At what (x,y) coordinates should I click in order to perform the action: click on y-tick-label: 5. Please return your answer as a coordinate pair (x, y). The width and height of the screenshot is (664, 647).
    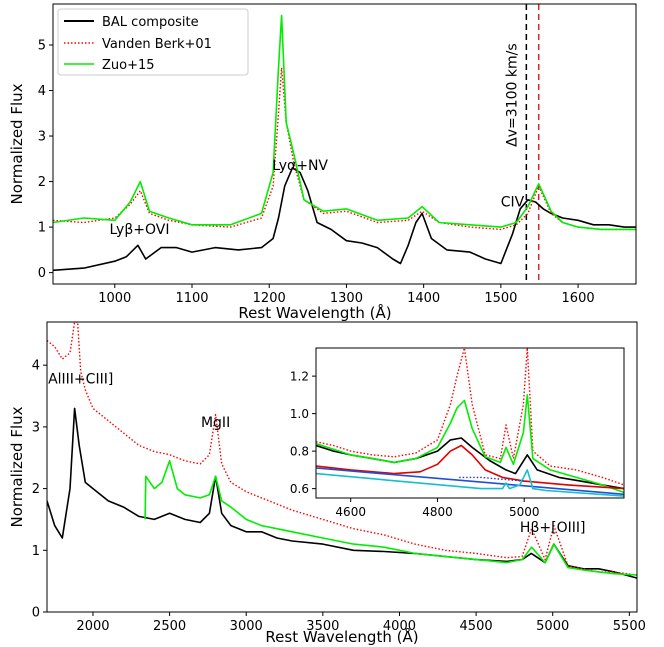
    Looking at the image, I should click on (42, 45).